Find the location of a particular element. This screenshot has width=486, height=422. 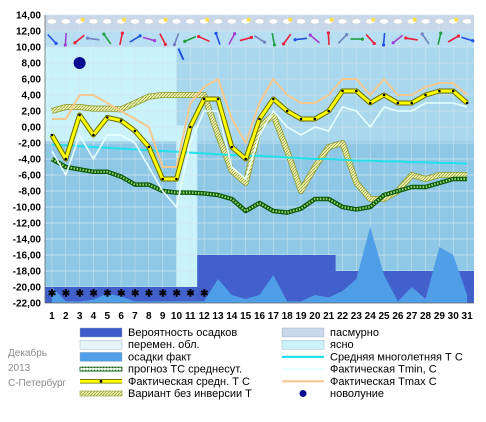

x-tick-label: 27 is located at coordinates (412, 316).